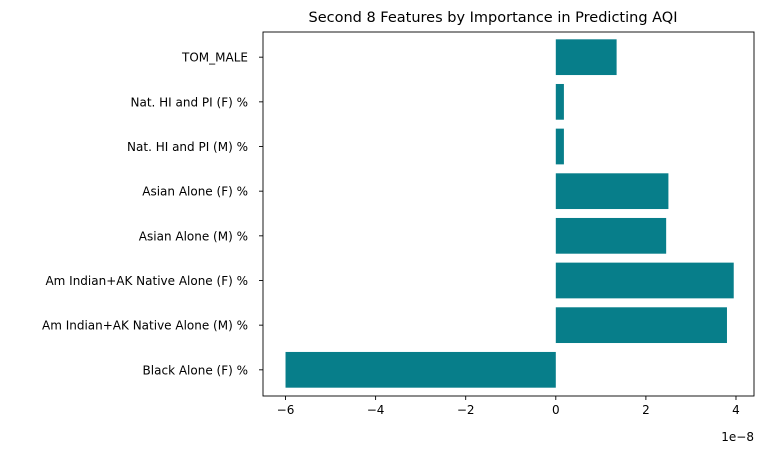  I want to click on y-tick-label: Asian Alone (F) %, so click(195, 192).